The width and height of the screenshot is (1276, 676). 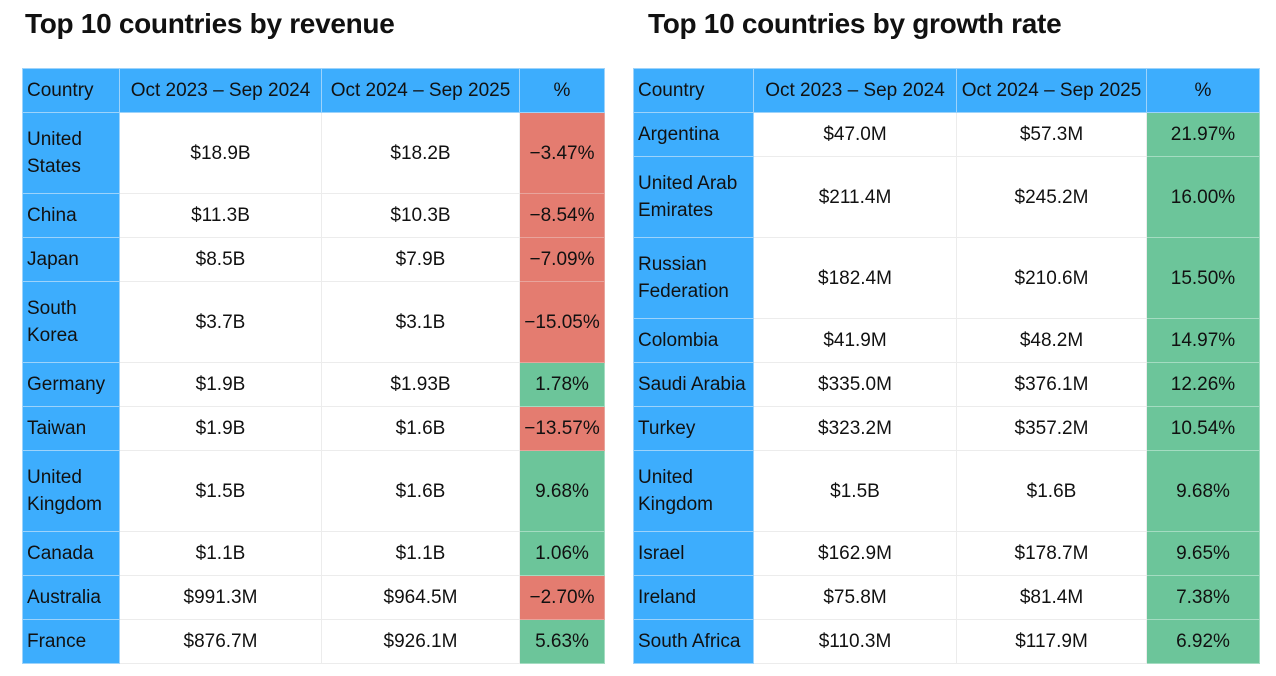 I want to click on cell-country: Germany, so click(x=71, y=384).